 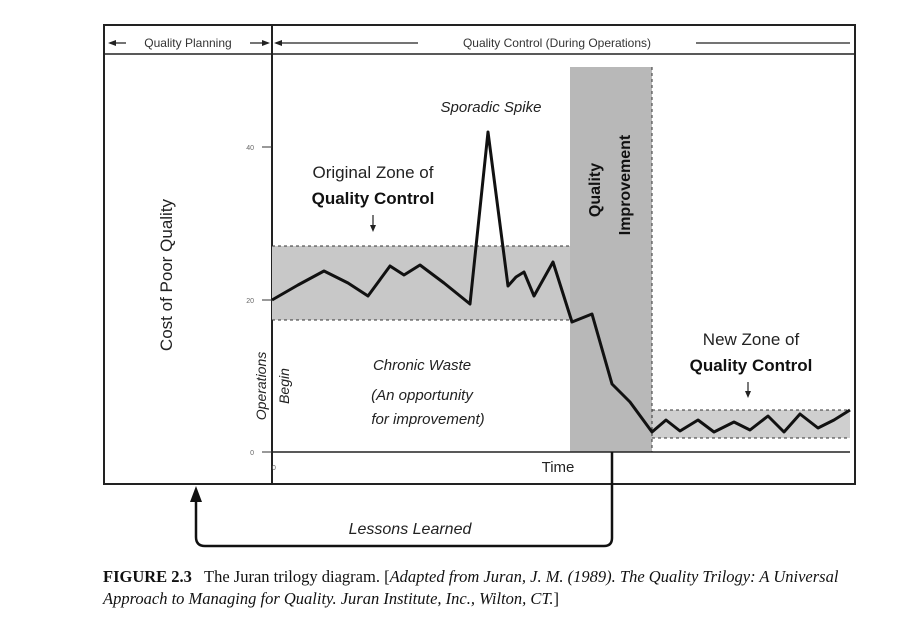 What do you see at coordinates (373, 172) in the screenshot?
I see `original-zone-label: Original Zone of` at bounding box center [373, 172].